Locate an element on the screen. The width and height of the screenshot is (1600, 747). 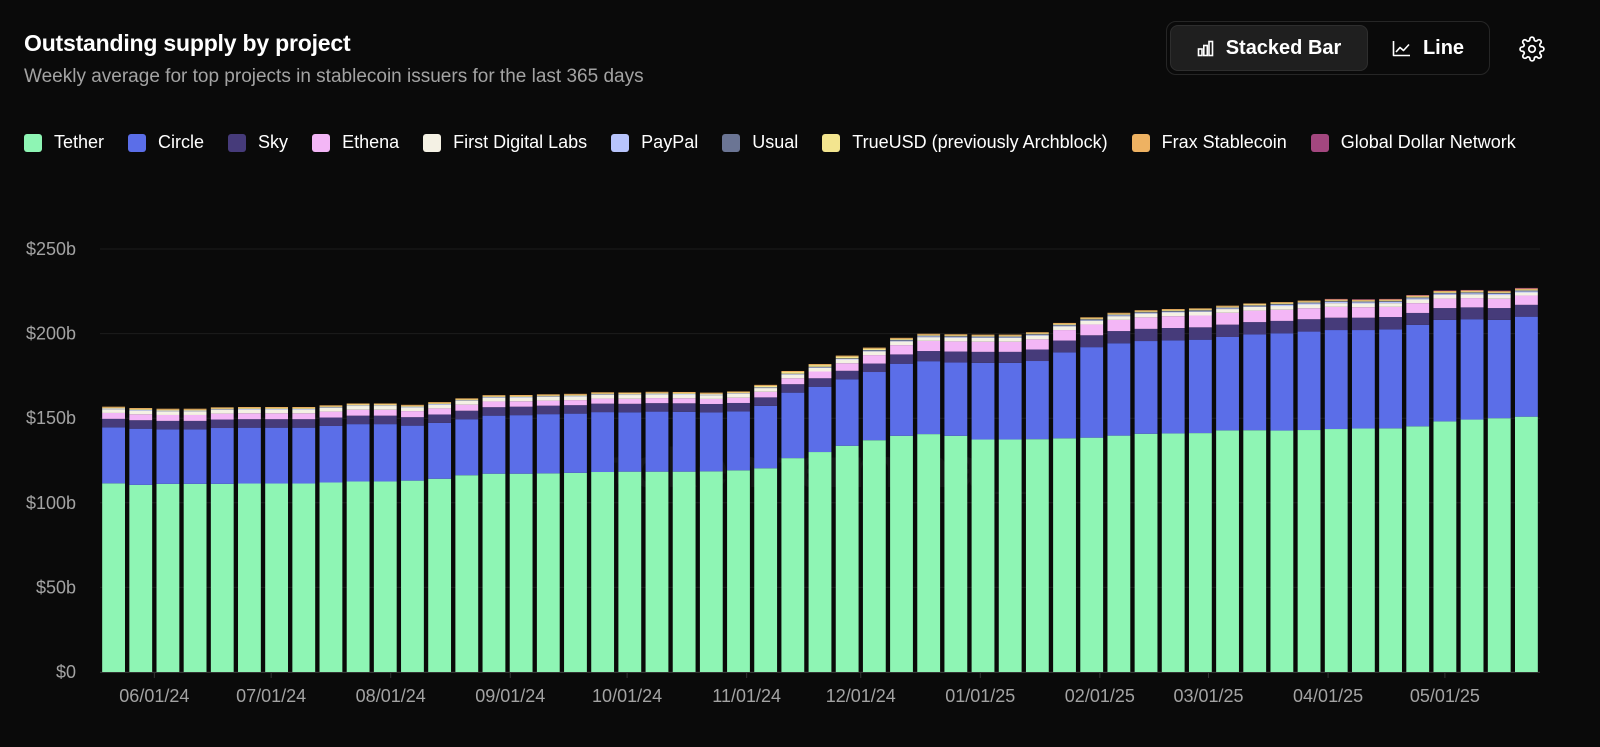
gear-icon is located at coordinates (1532, 49).